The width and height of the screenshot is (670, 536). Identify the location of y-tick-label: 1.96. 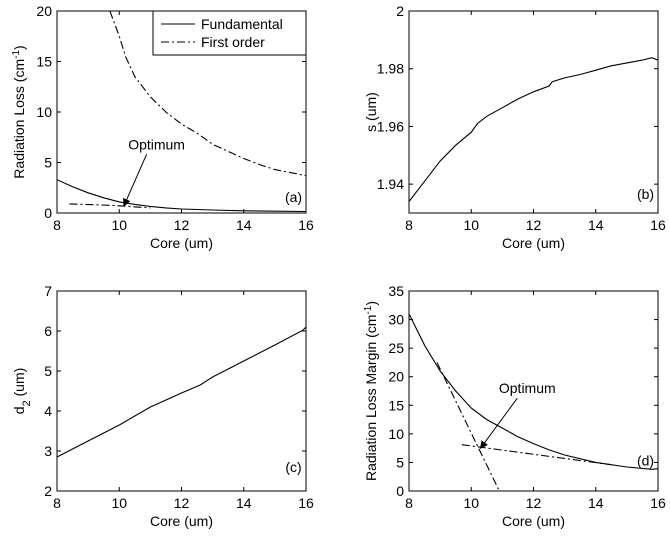
(390, 126).